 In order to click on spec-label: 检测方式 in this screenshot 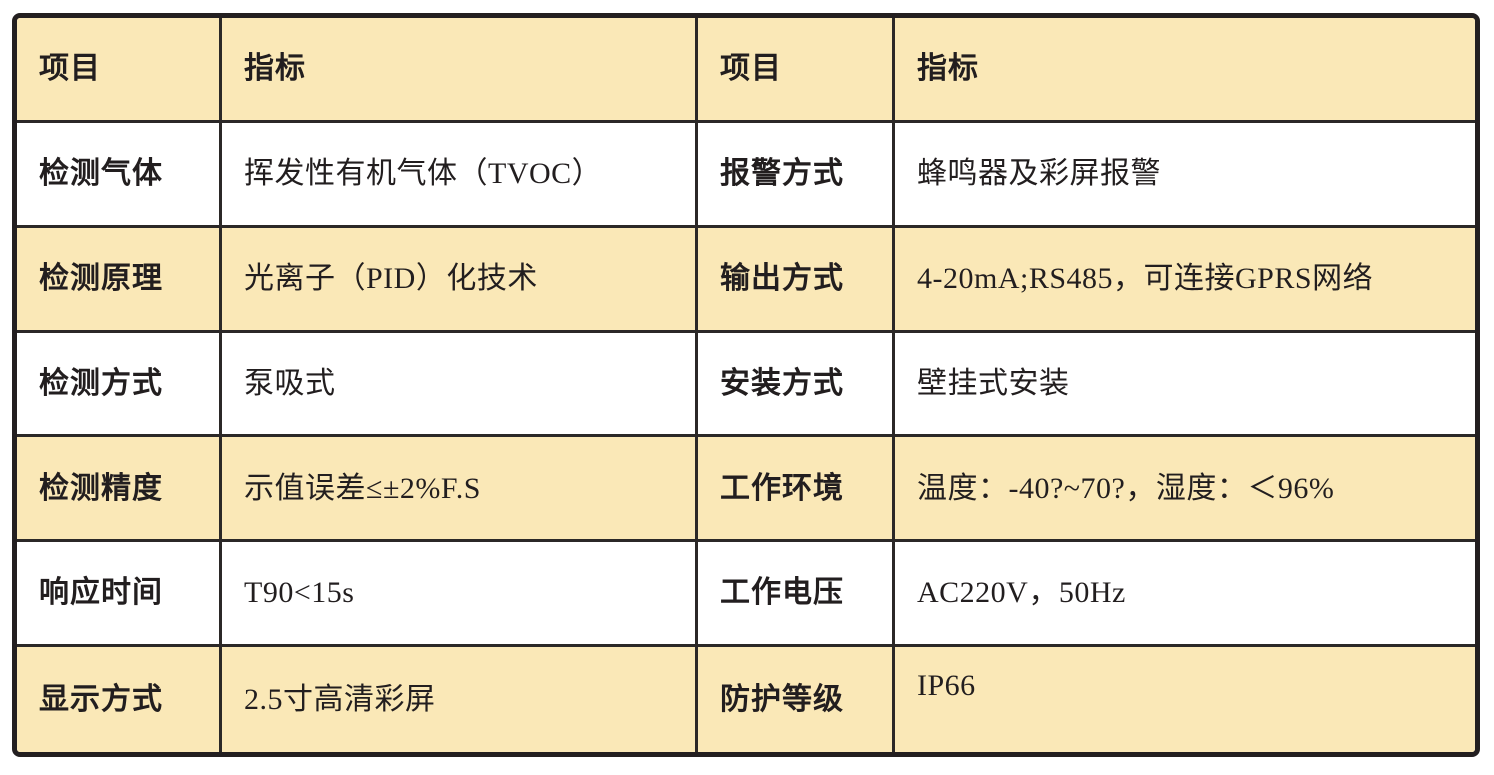, I will do `click(119, 385)`.